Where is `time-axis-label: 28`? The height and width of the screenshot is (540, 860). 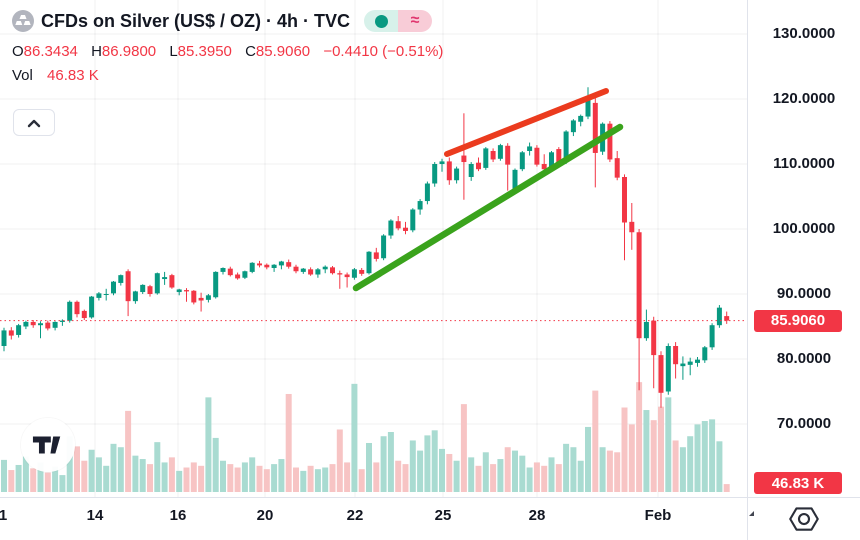 time-axis-label: 28 is located at coordinates (537, 515).